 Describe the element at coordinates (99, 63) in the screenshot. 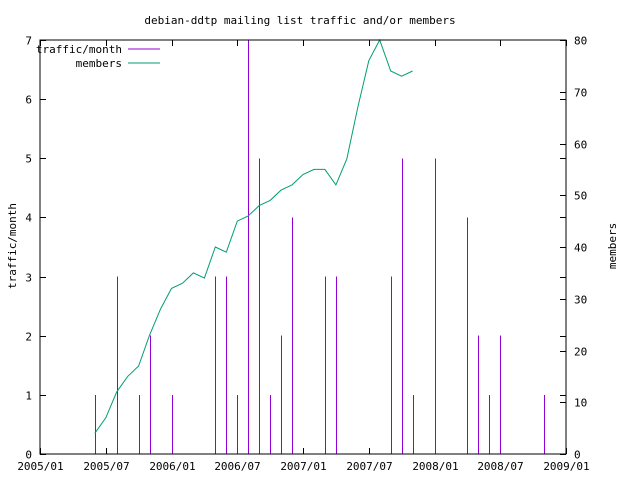

I see `legend-label-members: members` at that location.